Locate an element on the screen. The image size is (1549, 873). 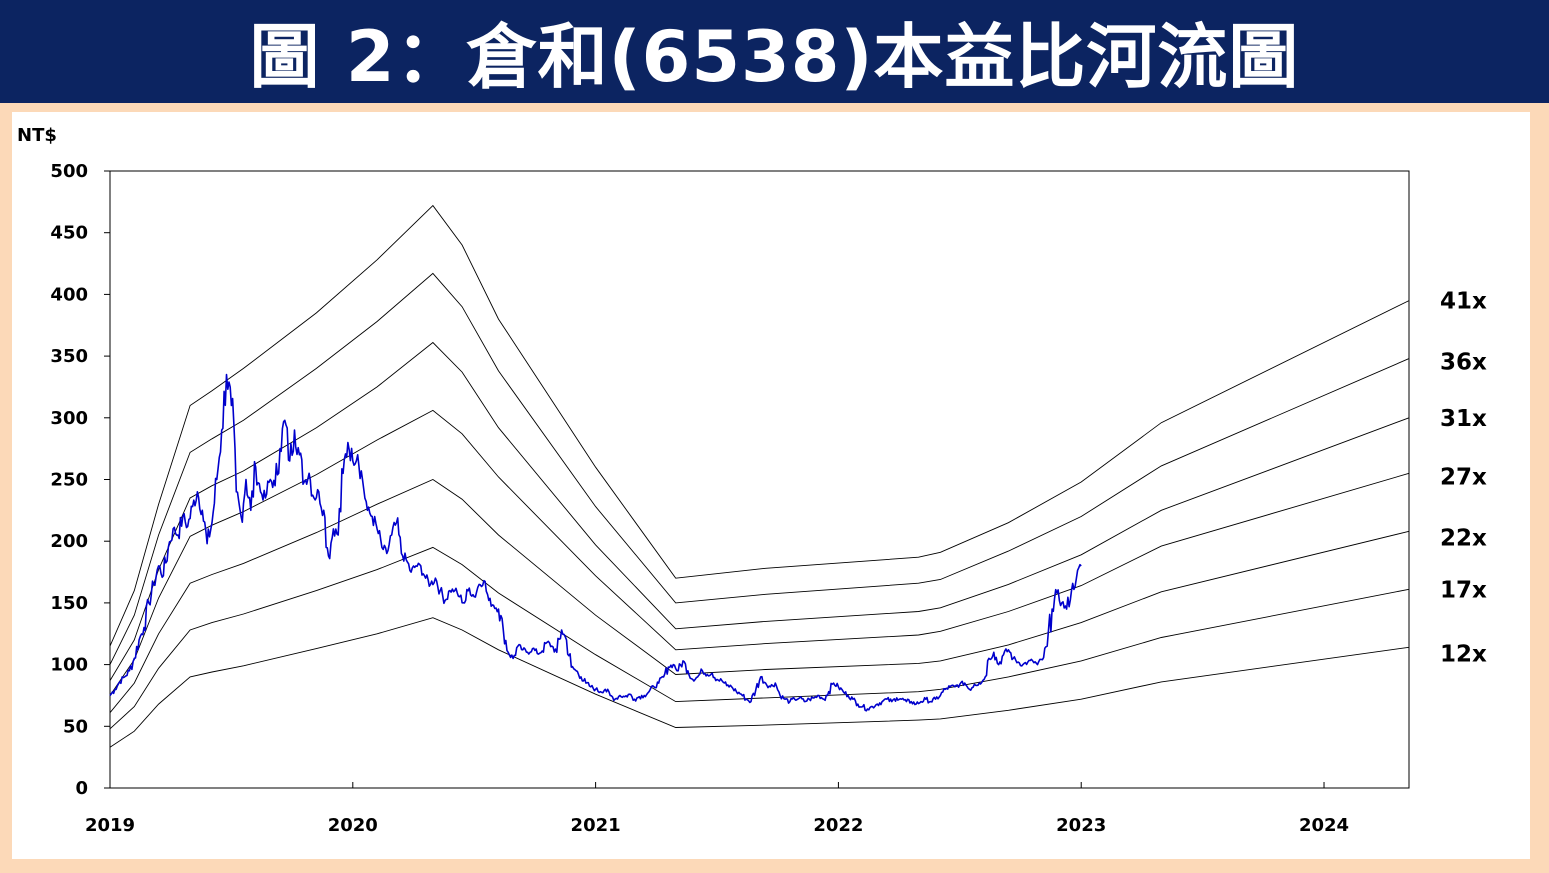
pe-band-label: 31x is located at coordinates (1463, 419).